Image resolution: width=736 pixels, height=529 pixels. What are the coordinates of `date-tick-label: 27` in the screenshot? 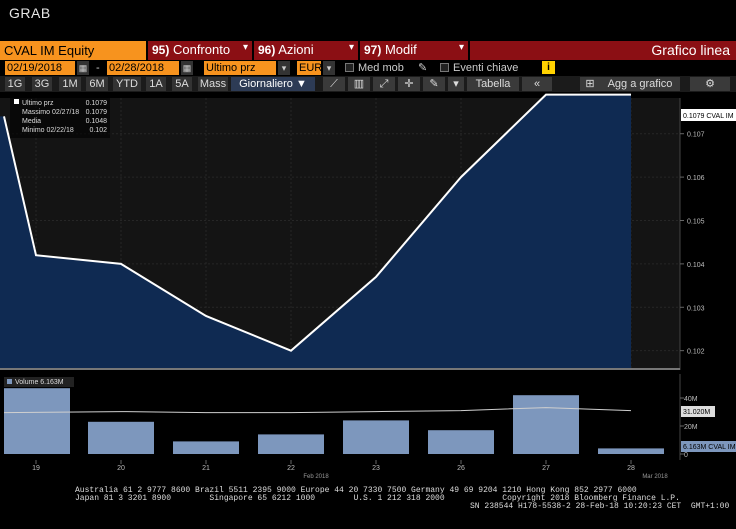 It's located at (546, 468).